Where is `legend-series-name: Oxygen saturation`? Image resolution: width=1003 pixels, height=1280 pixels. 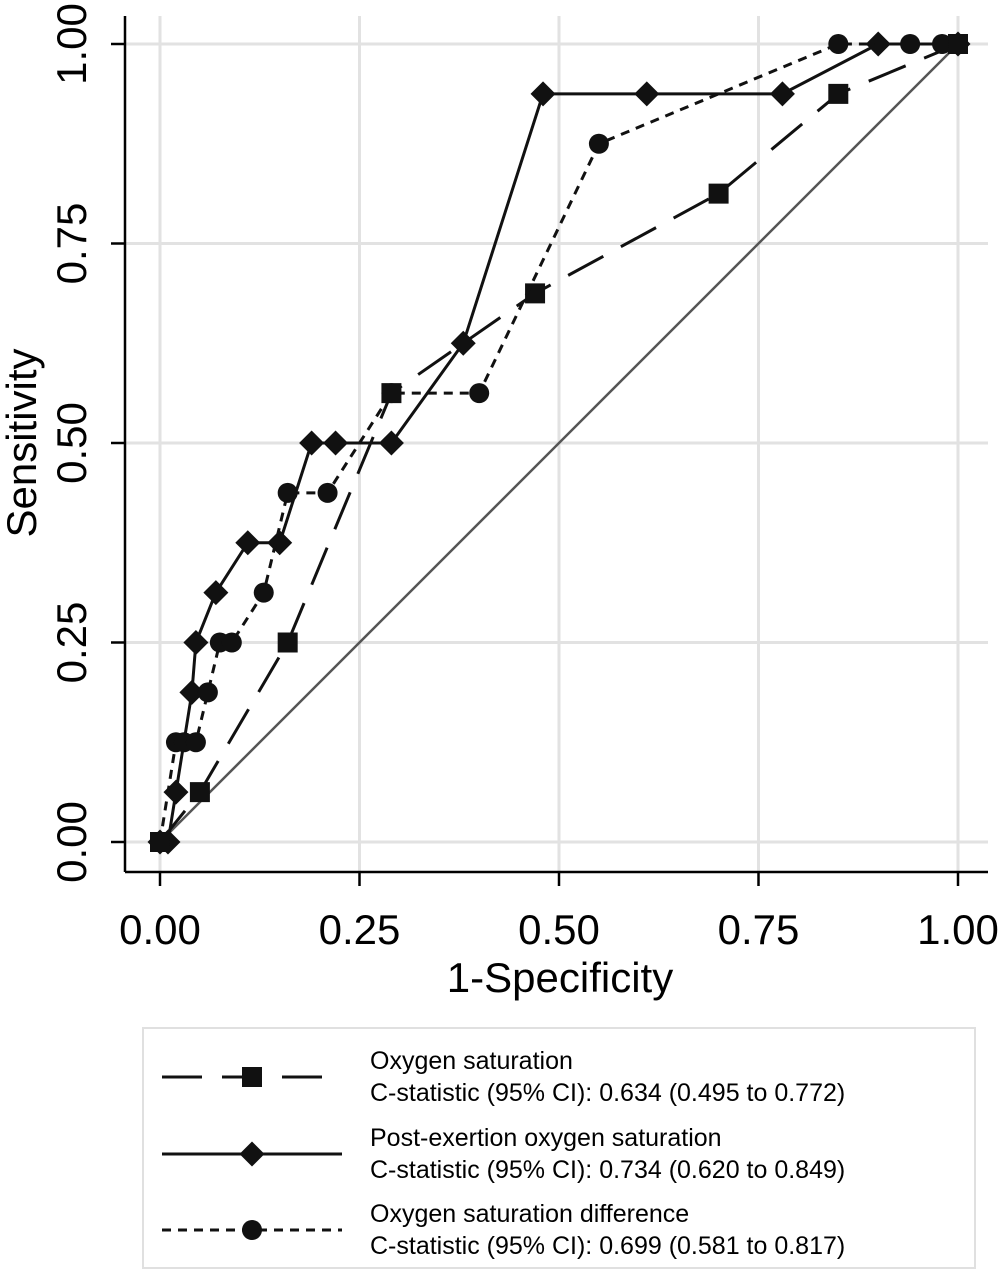
legend-series-name: Oxygen saturation is located at coordinates (471, 1061).